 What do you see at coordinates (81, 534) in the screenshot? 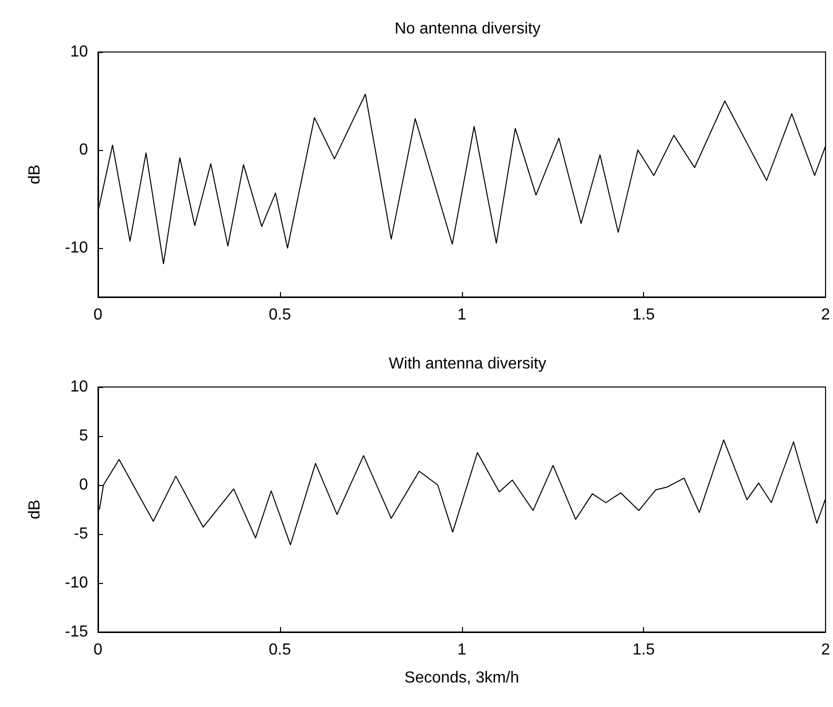
I see `y-tick-label: -5` at bounding box center [81, 534].